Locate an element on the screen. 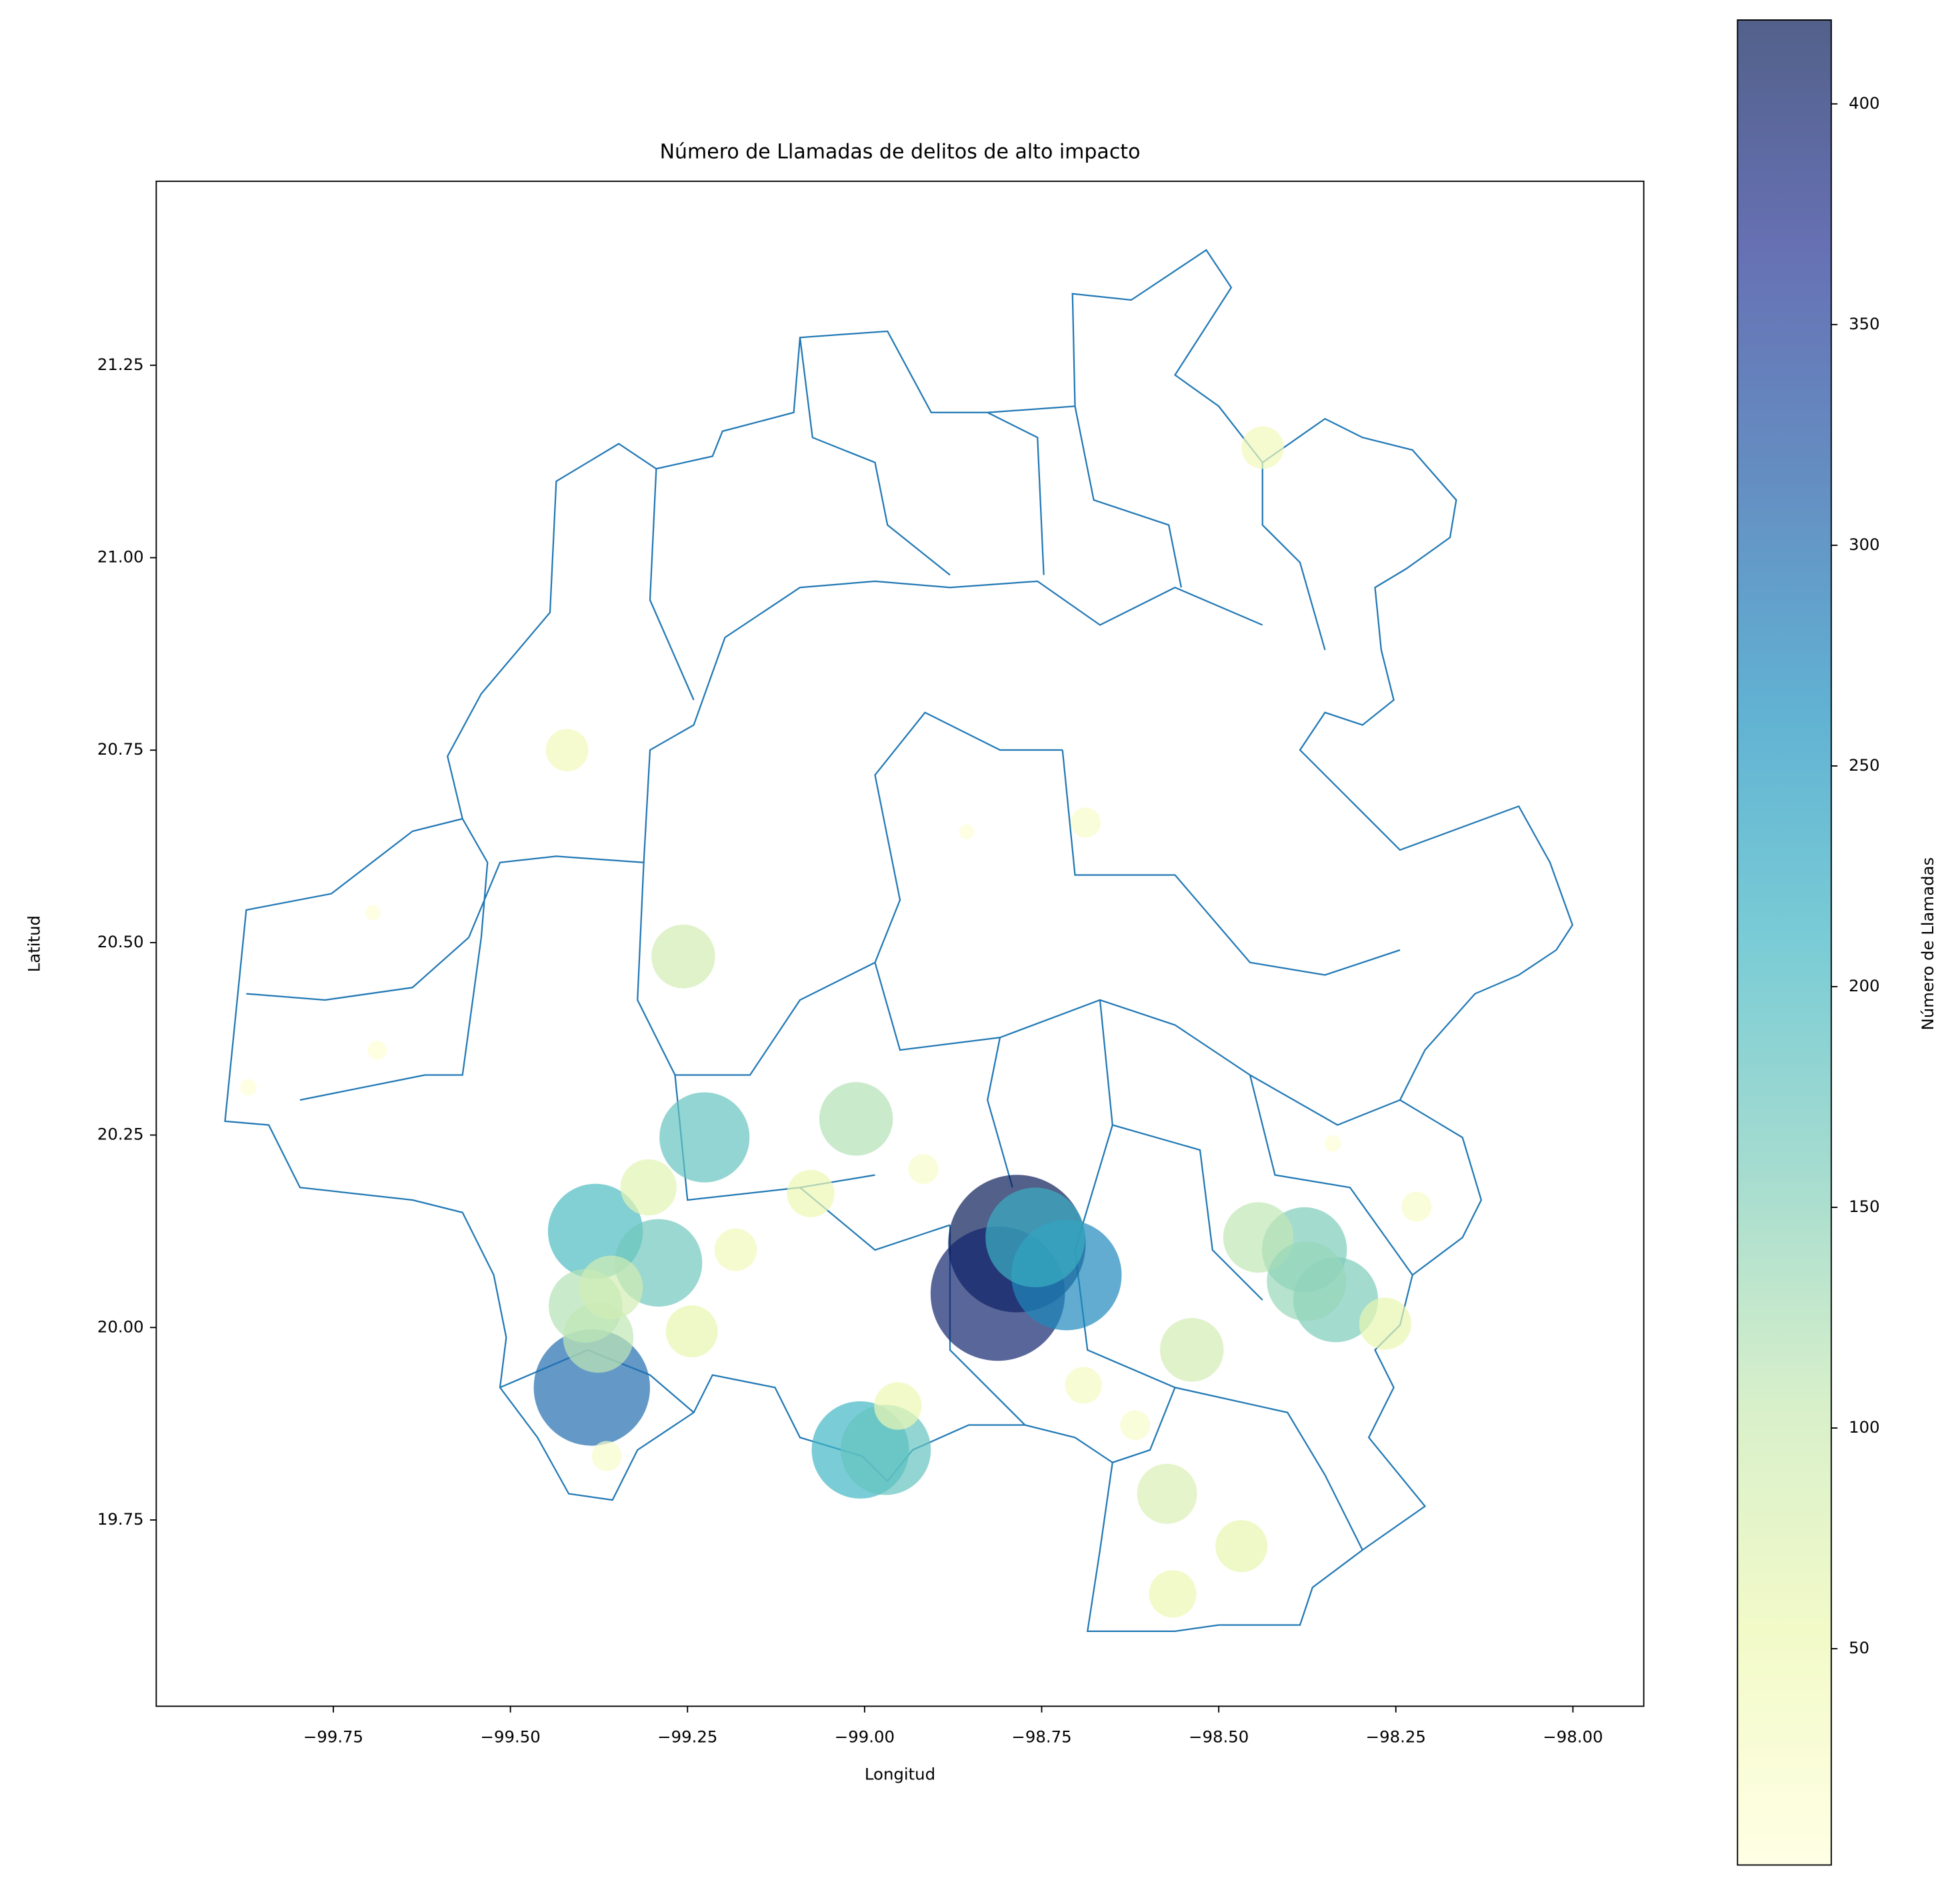 The image size is (1960, 1888). x-tick-label: −99.00 is located at coordinates (865, 1736).